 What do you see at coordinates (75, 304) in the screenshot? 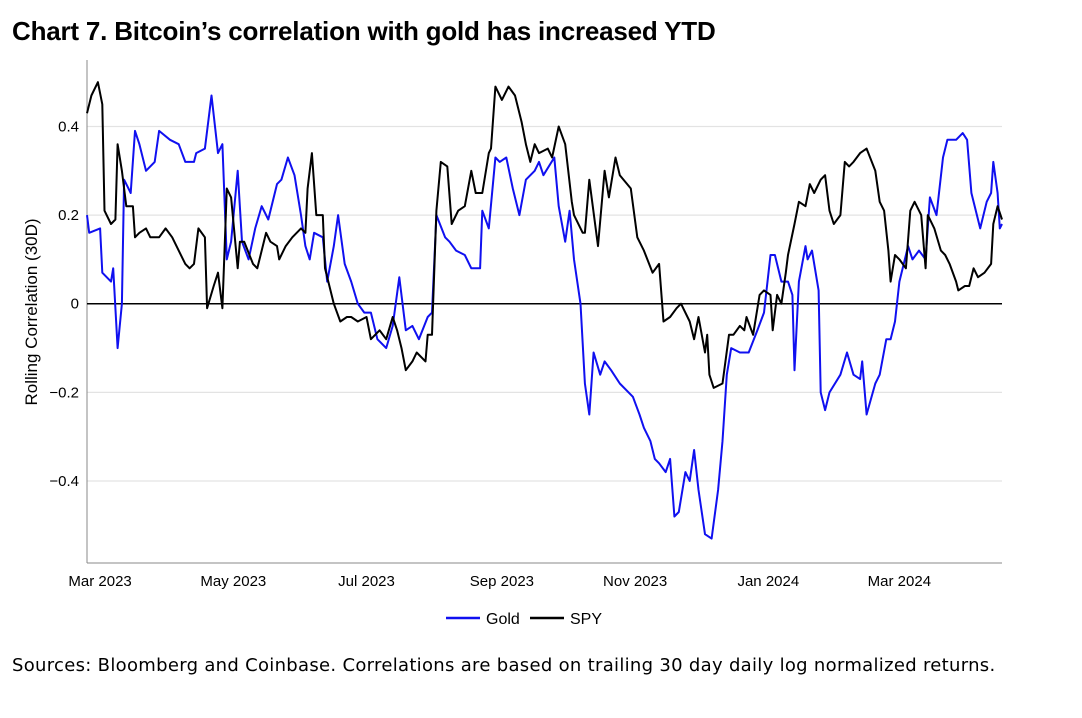
I see `y-tick-label: 0` at bounding box center [75, 304].